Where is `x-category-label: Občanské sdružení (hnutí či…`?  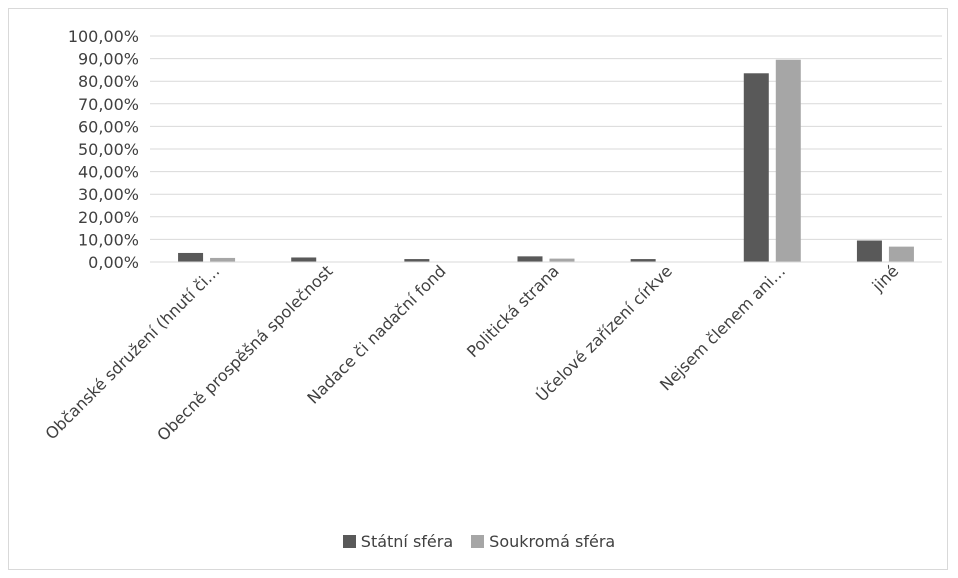 x-category-label: Občanské sdružení (hnutí či… is located at coordinates (132, 352).